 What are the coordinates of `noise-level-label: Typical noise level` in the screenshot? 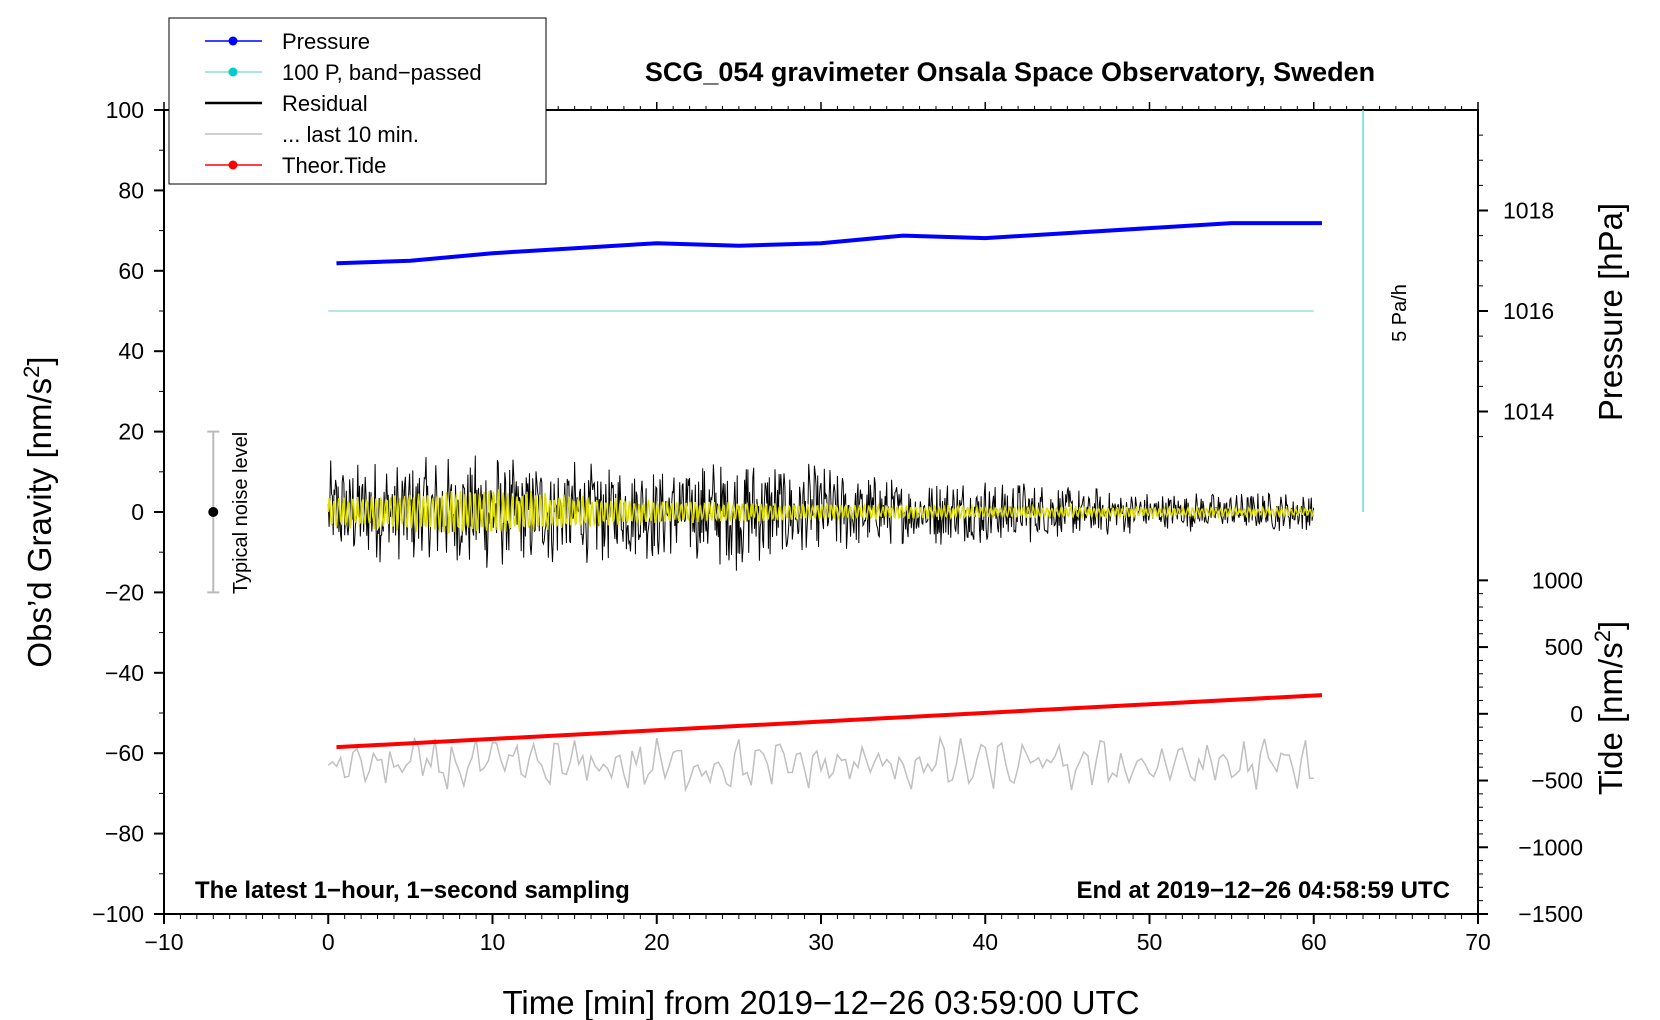 It's located at (241, 513).